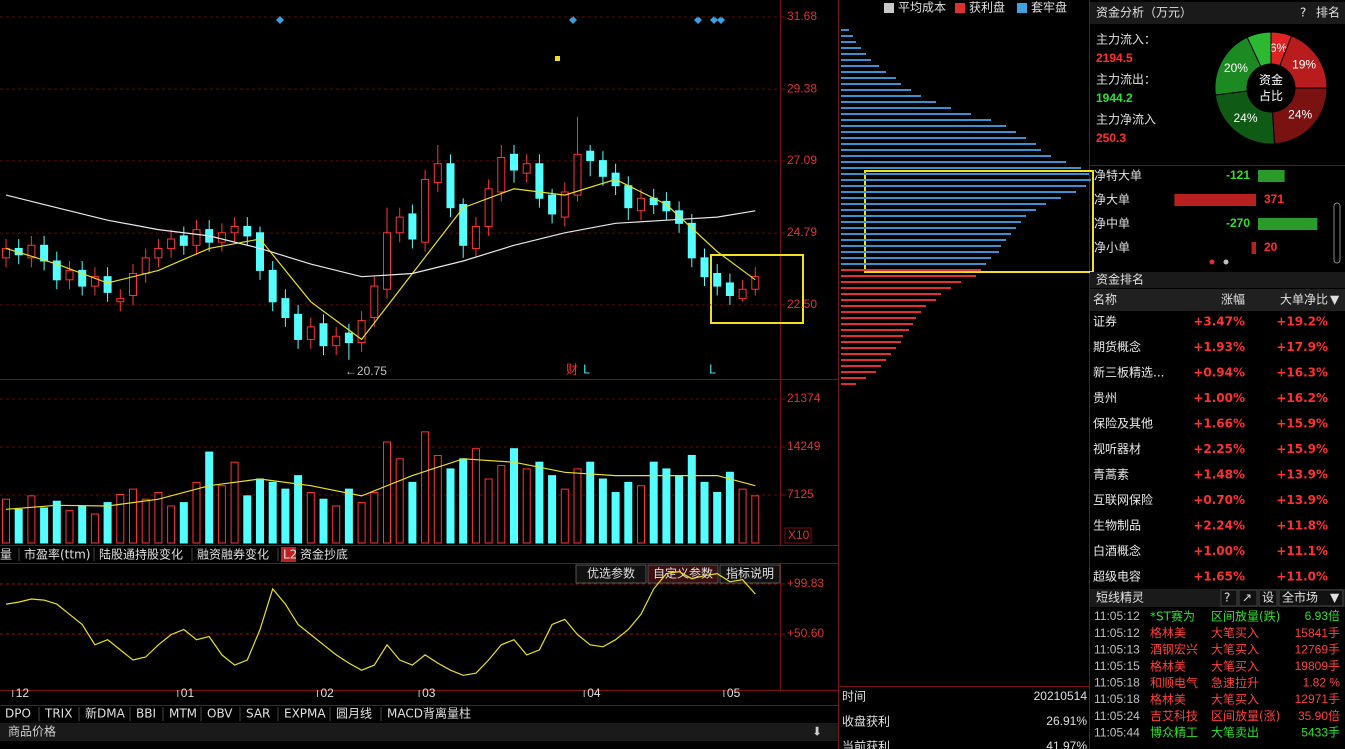 This screenshot has height=749, width=1345. I want to click on bottom-tab: MACD背离量柱, so click(429, 713).